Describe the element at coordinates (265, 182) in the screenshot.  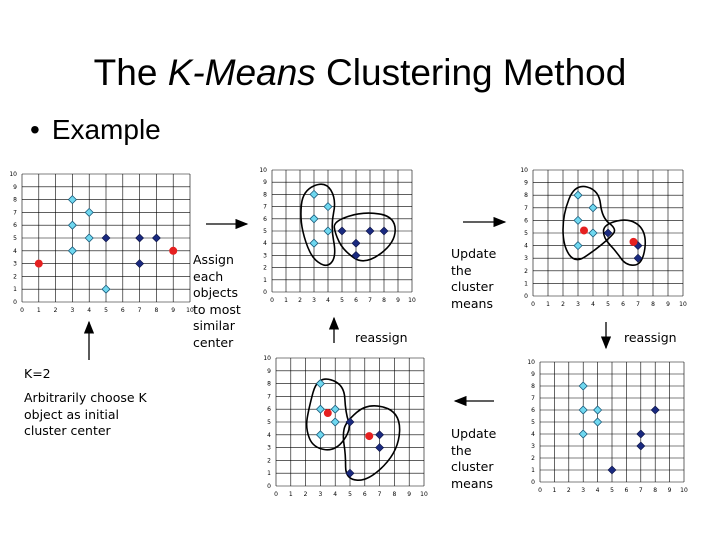
I see `y-tick-label: 9` at that location.